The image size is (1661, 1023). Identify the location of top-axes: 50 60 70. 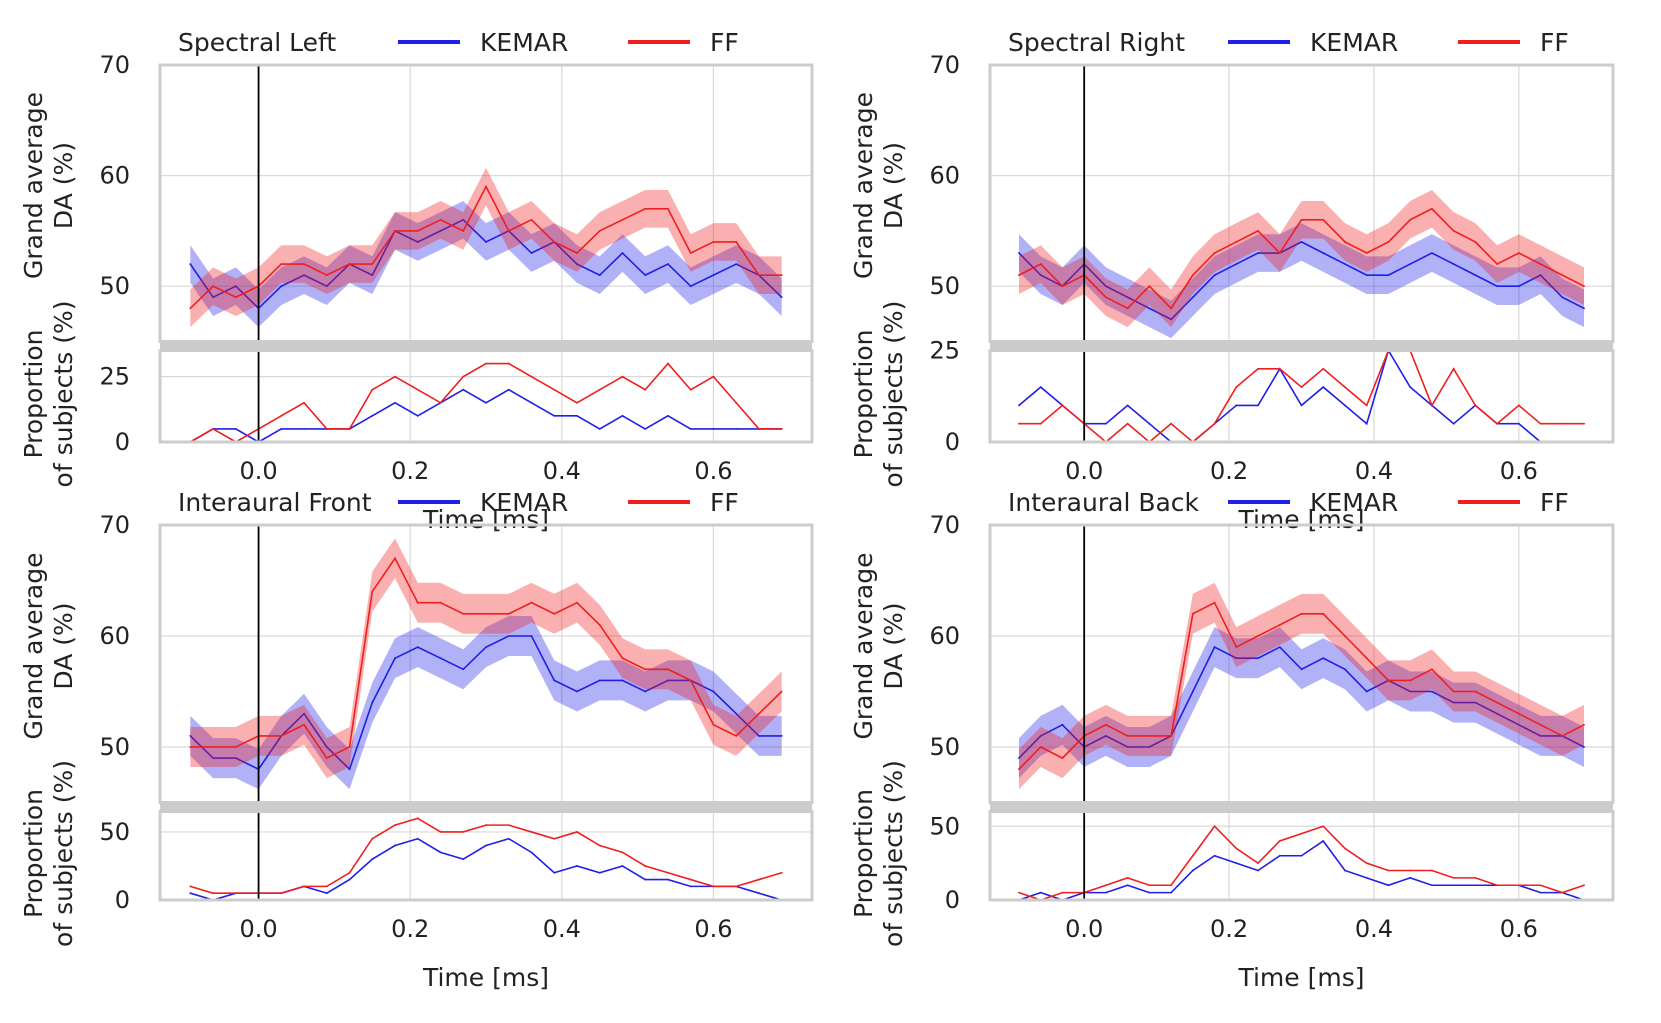
(1272, 197).